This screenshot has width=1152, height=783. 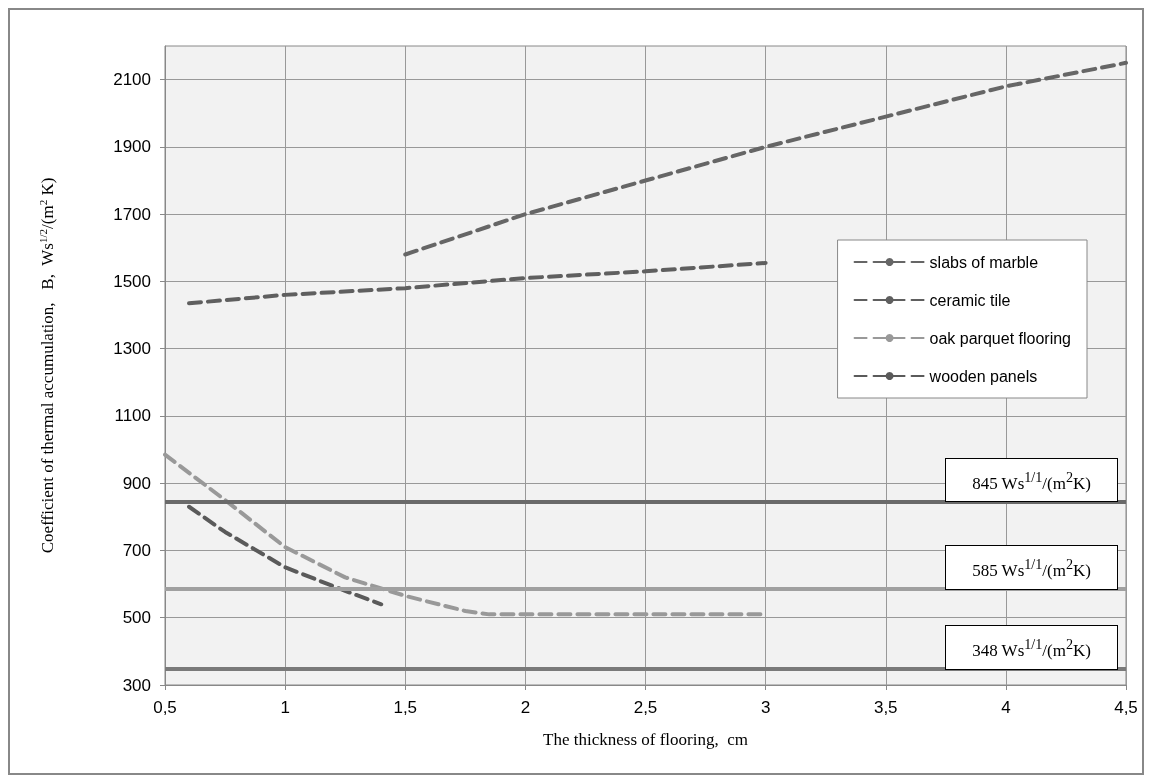 What do you see at coordinates (983, 376) in the screenshot?
I see `legend-label: wooden panels` at bounding box center [983, 376].